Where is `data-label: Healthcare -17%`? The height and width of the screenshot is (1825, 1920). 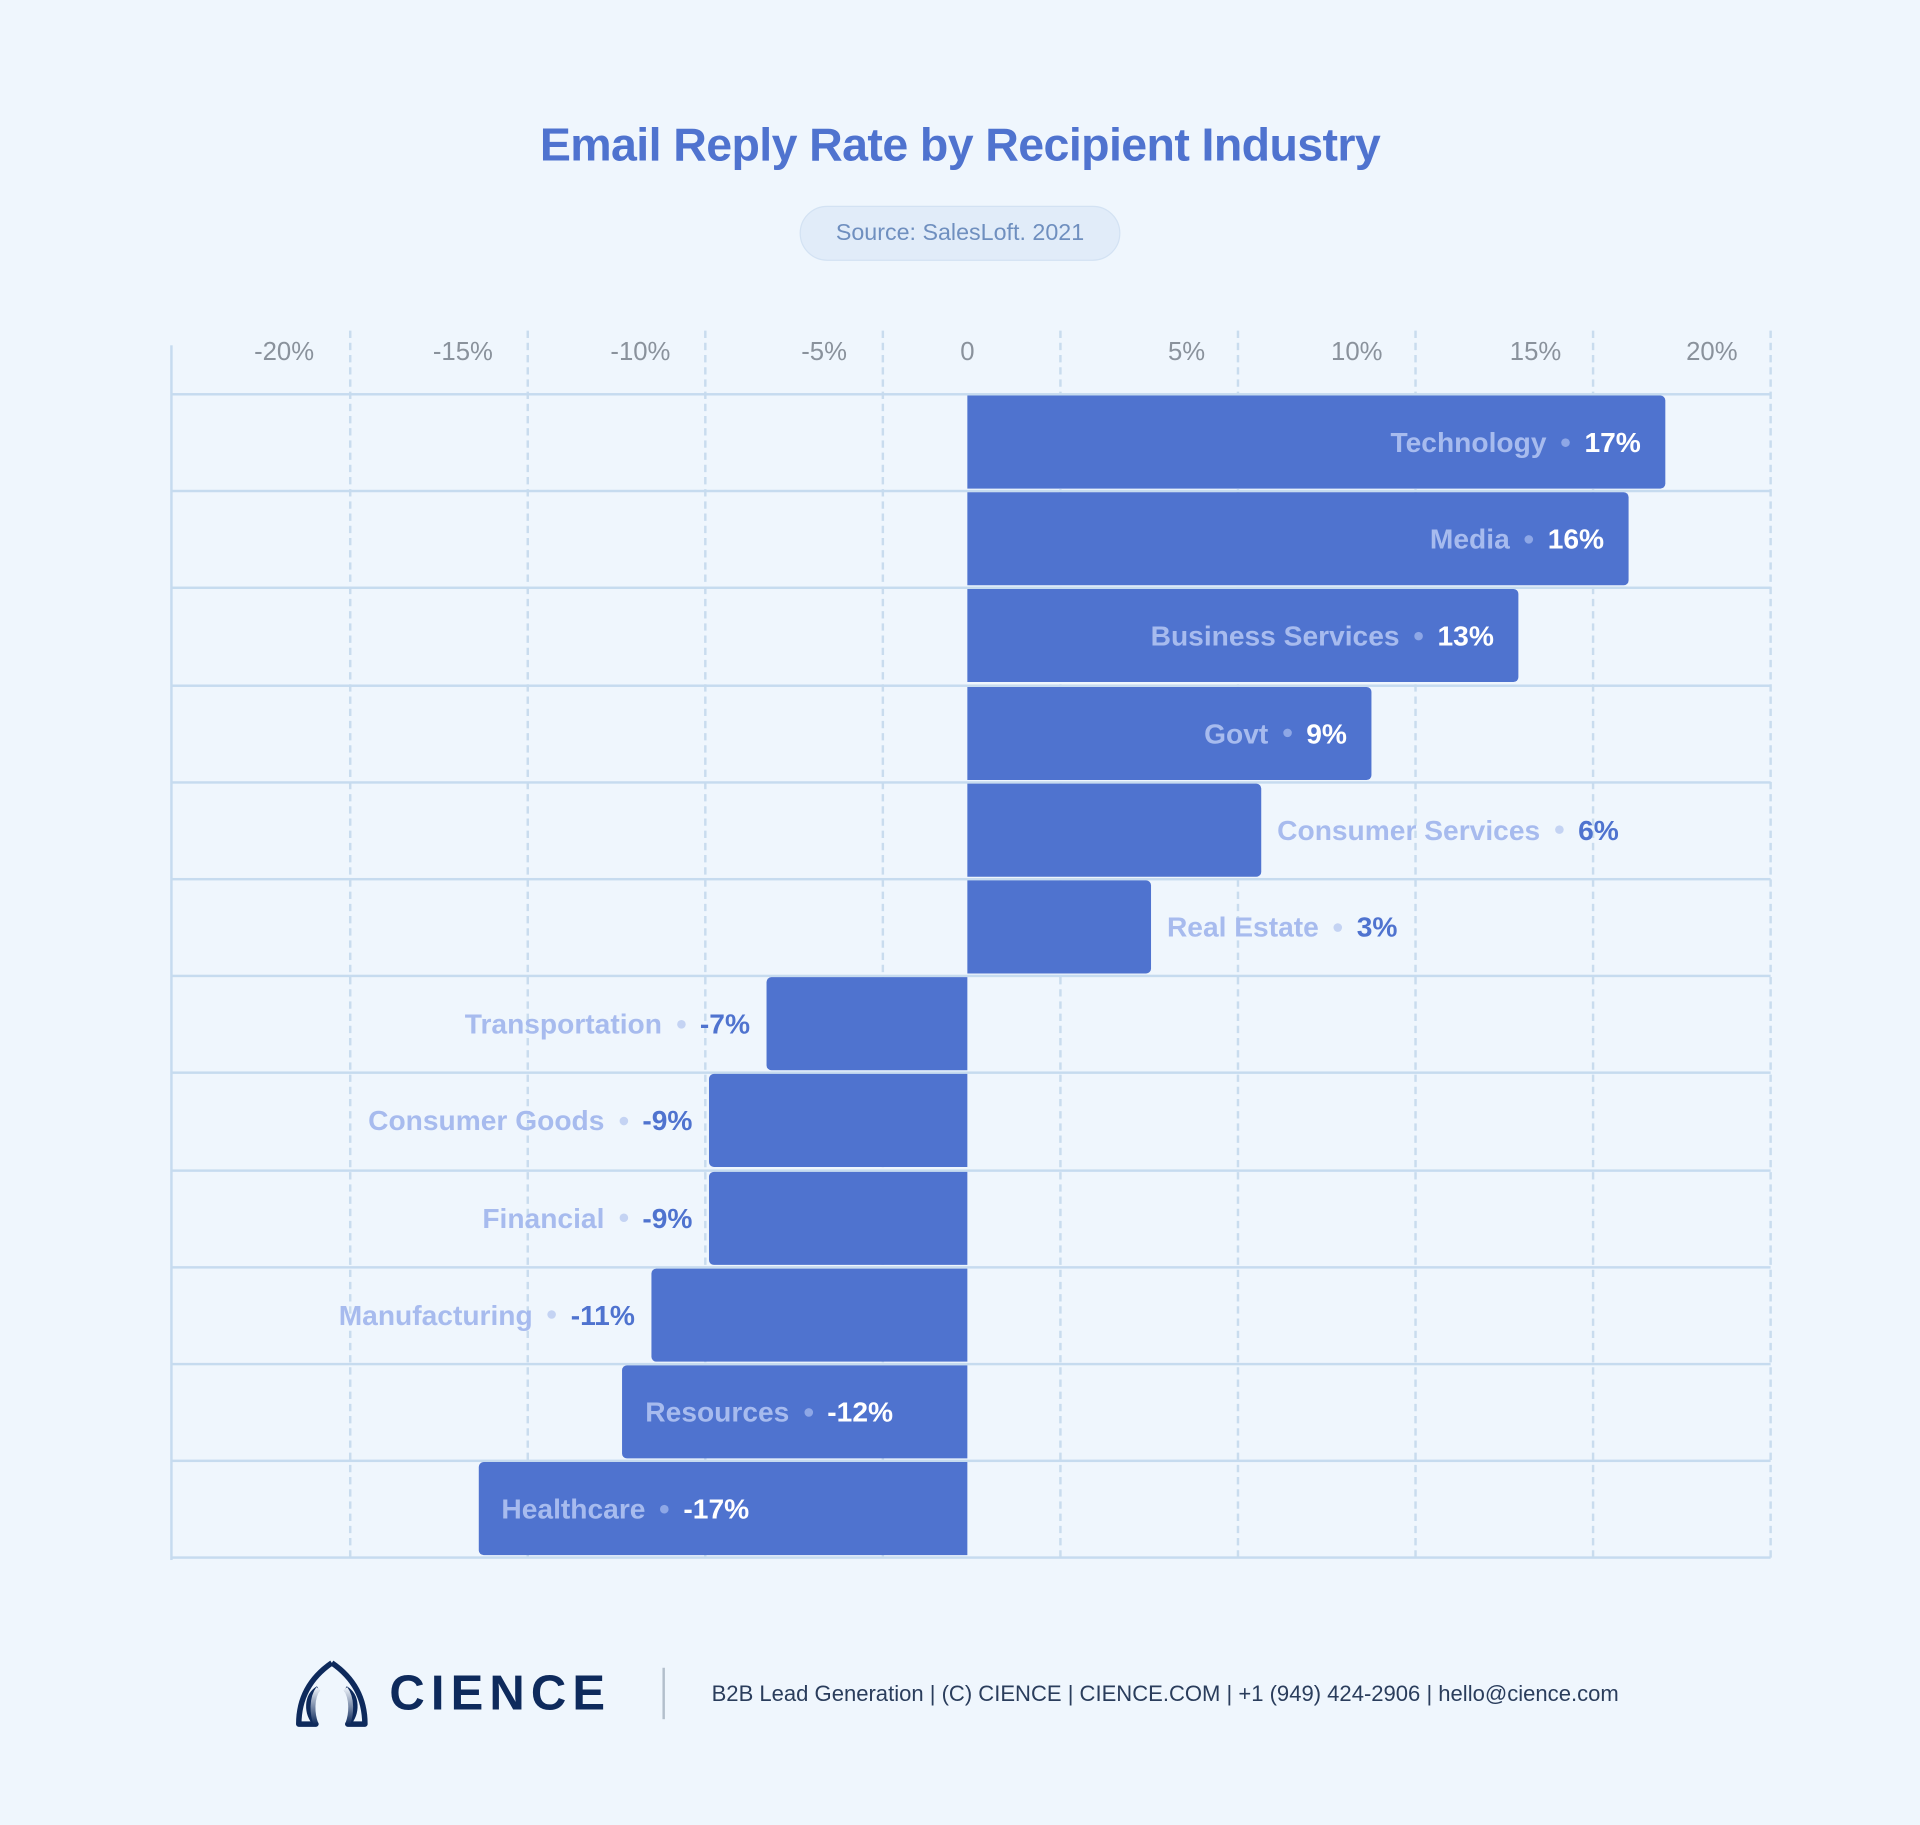
data-label: Healthcare -17% is located at coordinates (625, 1508).